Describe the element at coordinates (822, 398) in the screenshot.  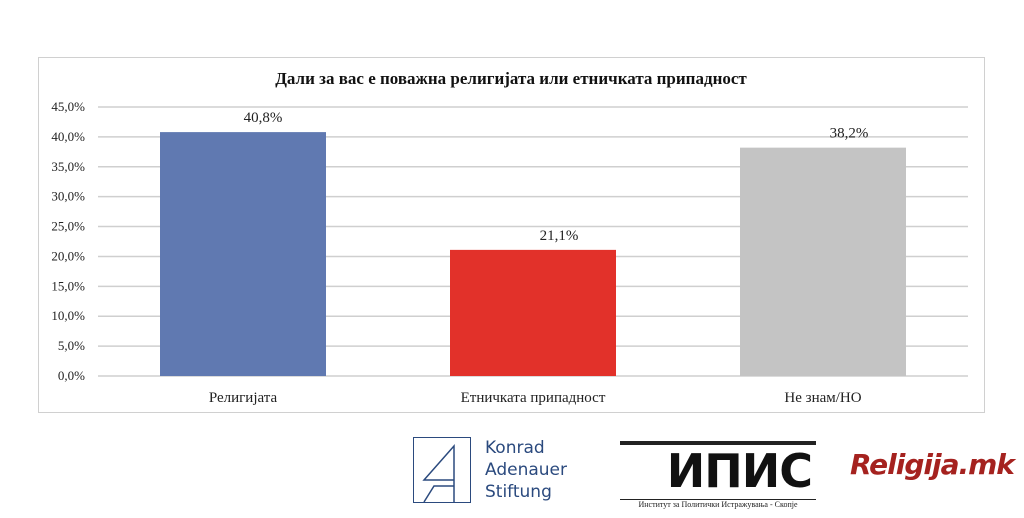
I see `x-tick-label: Не знам/НО` at that location.